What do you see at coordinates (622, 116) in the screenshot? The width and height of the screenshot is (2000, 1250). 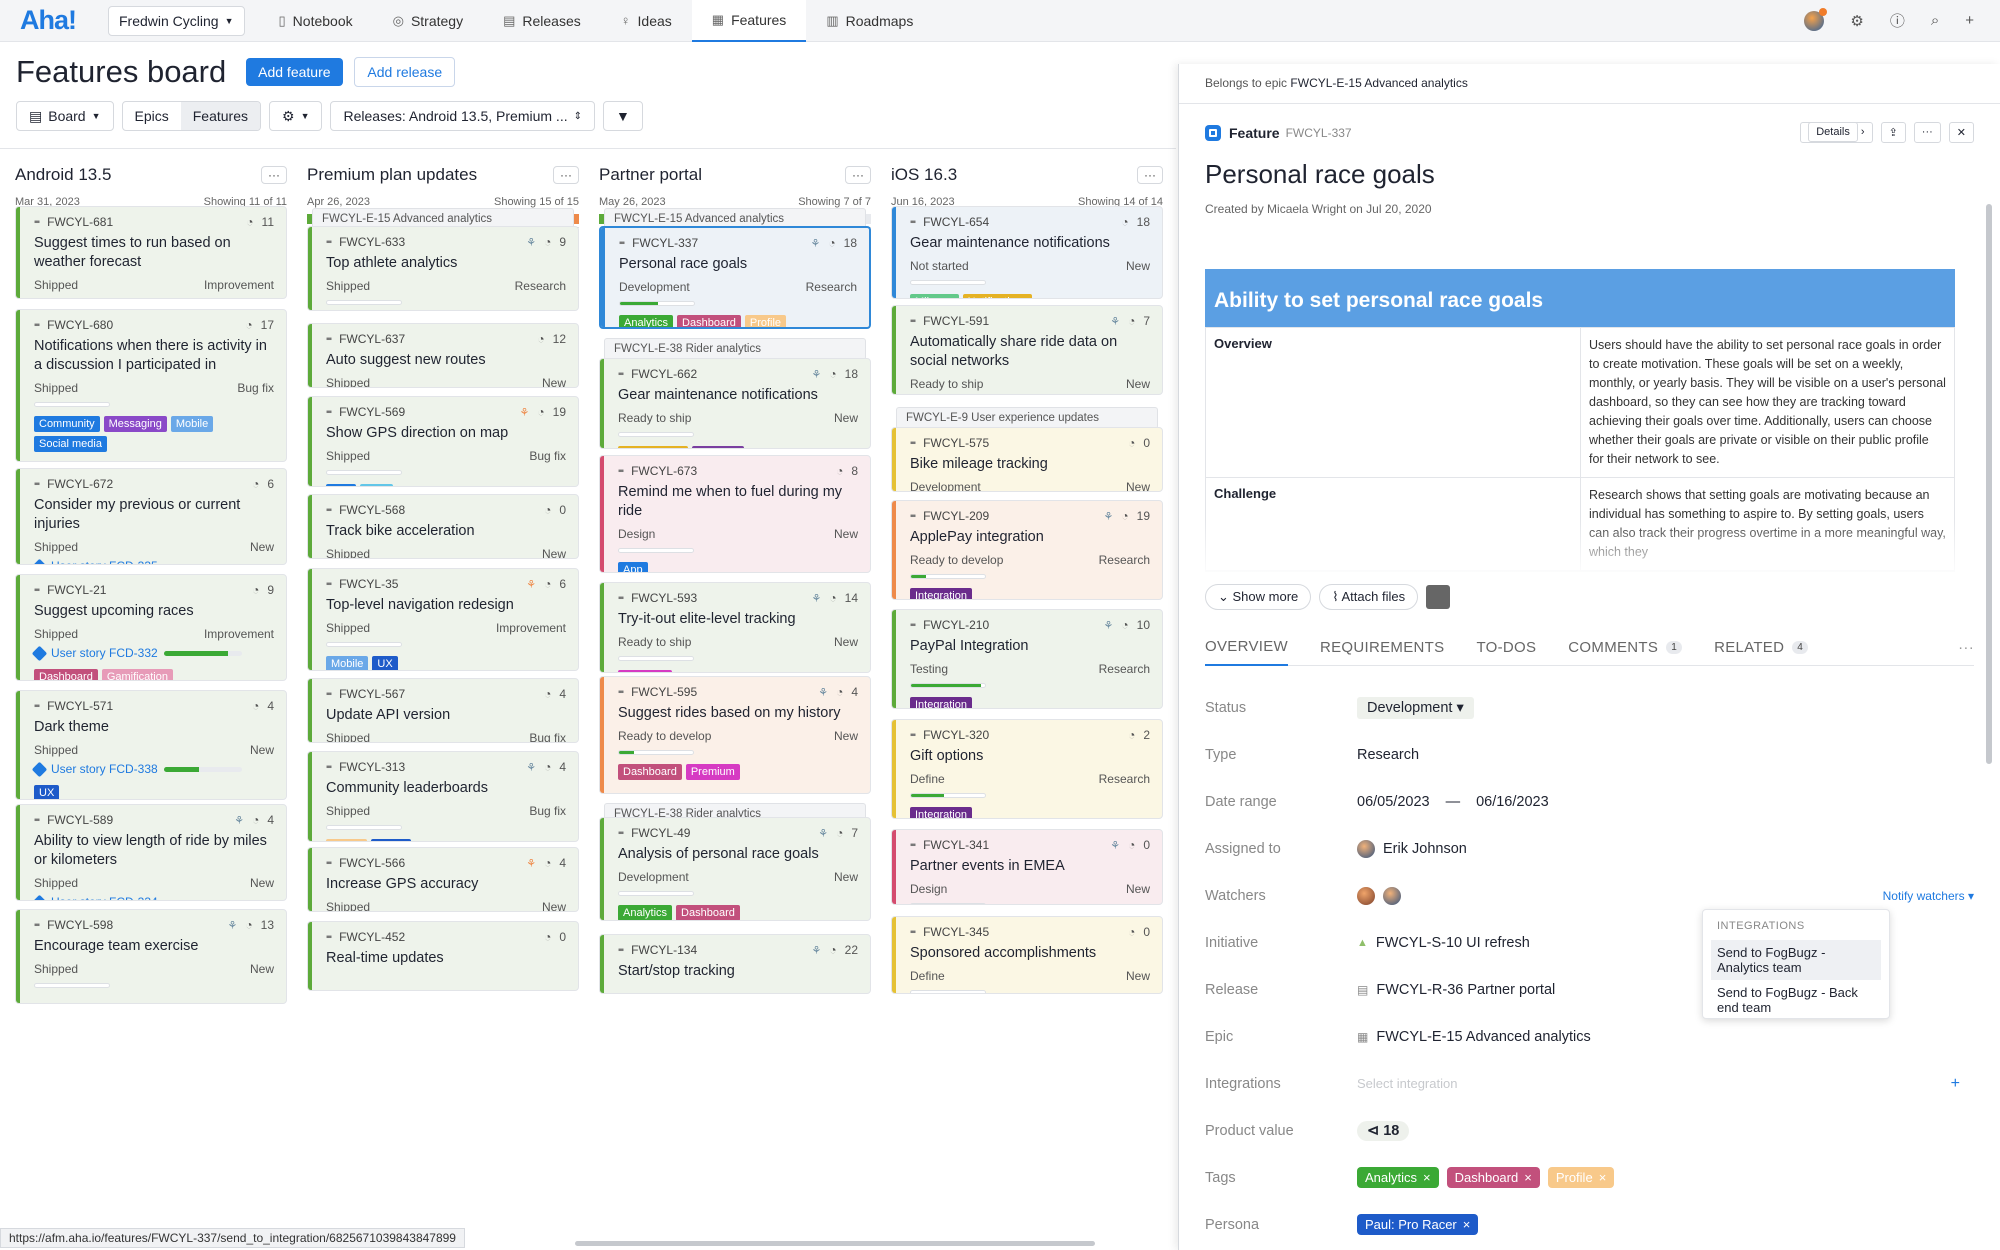 I see `filter-button: ▼` at bounding box center [622, 116].